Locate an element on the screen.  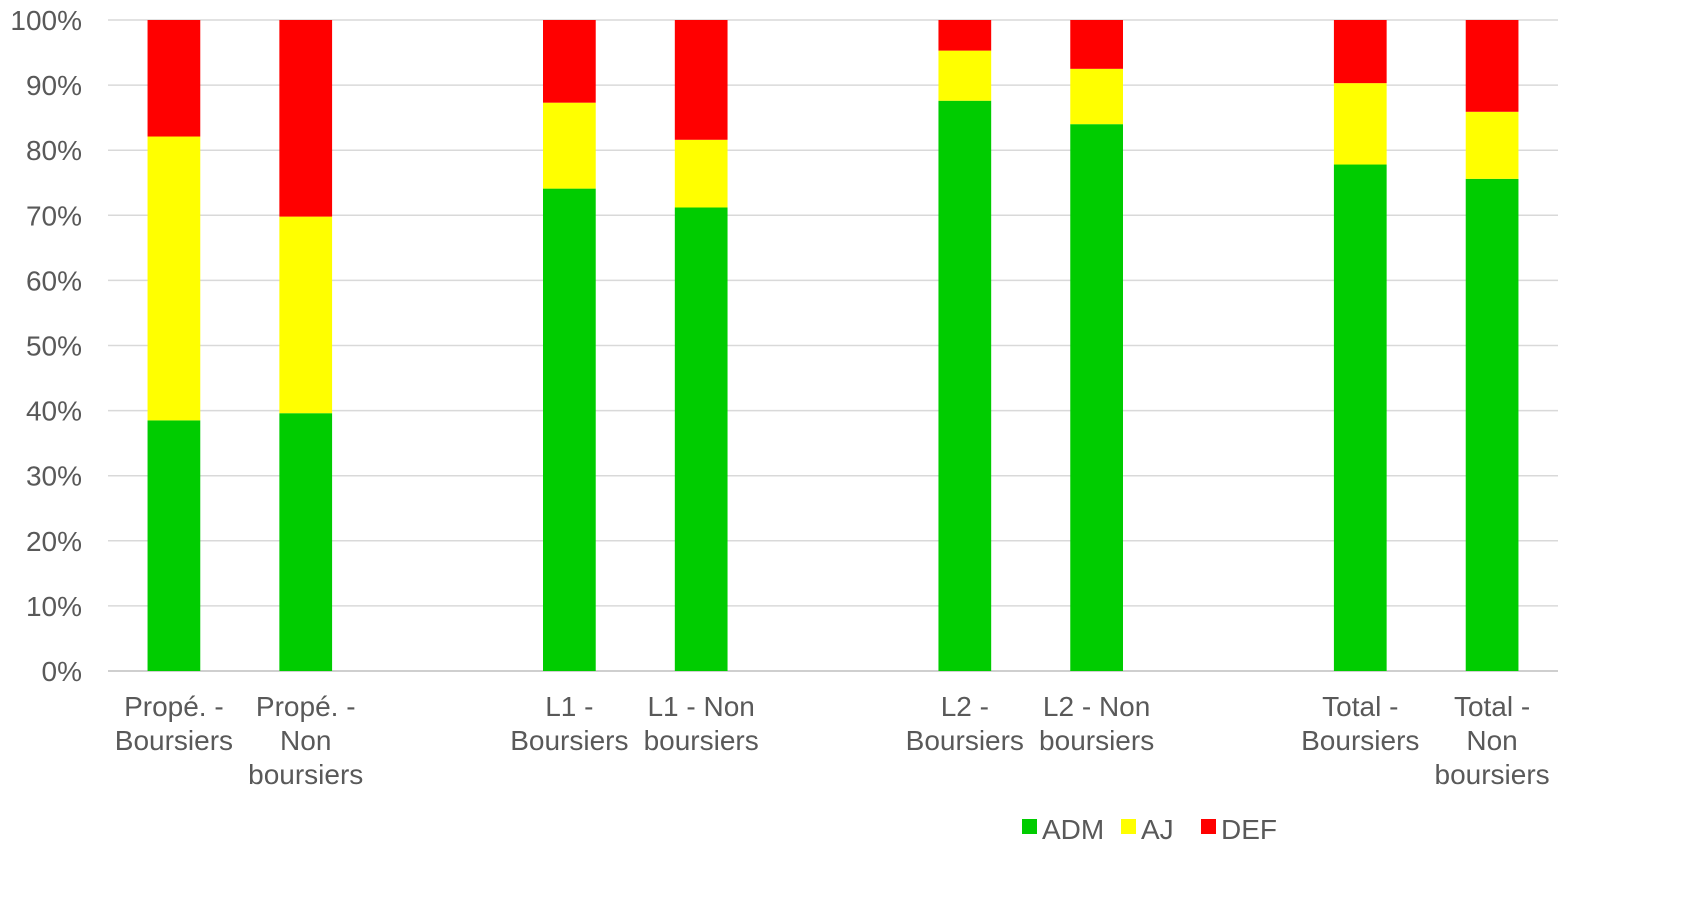
x-category-label: Propé. -Boursiers is located at coordinates (174, 723).